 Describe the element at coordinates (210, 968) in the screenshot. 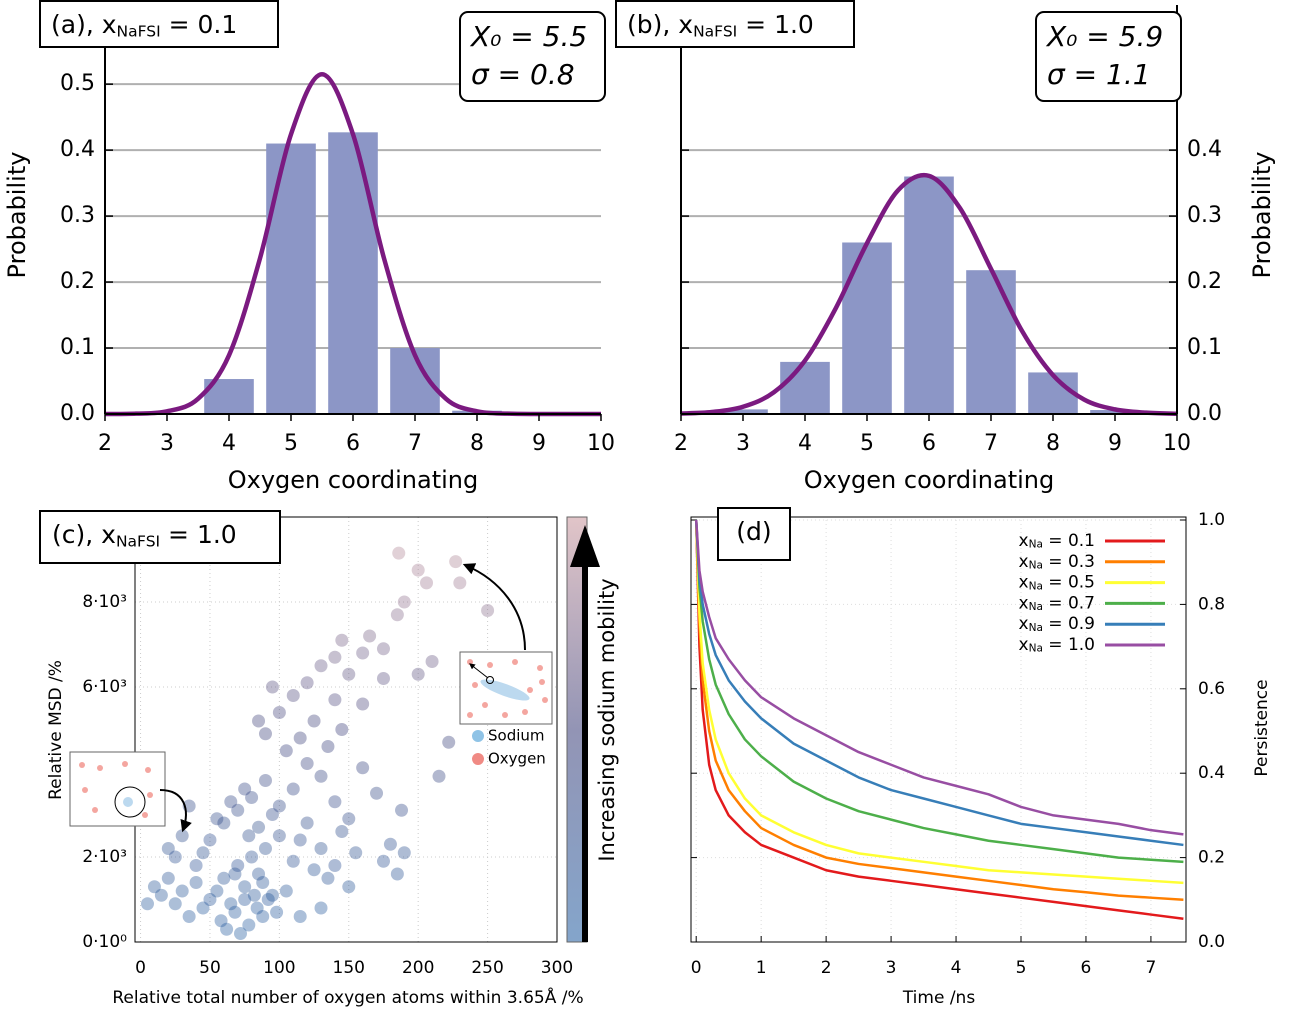

I see `x-tick-label: 50` at that location.